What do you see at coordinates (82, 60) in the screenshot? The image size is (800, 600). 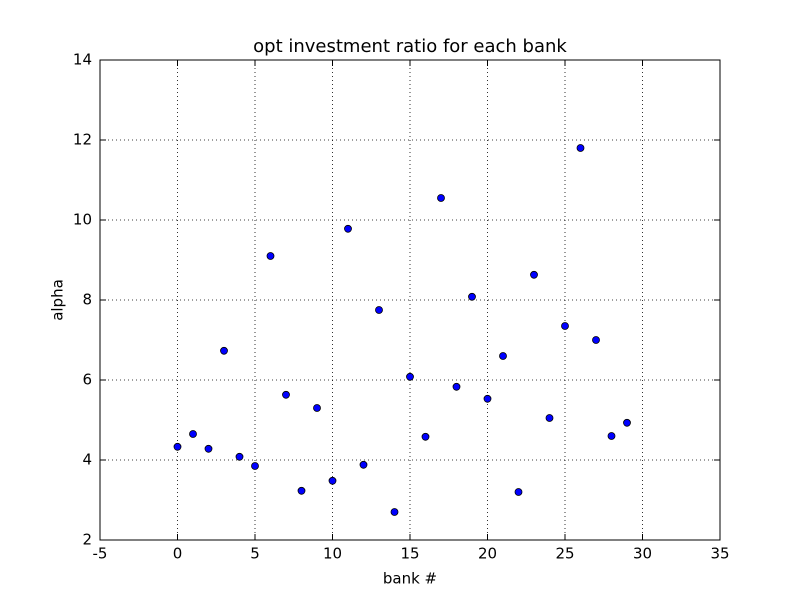 I see `y-tick-label: 14` at bounding box center [82, 60].